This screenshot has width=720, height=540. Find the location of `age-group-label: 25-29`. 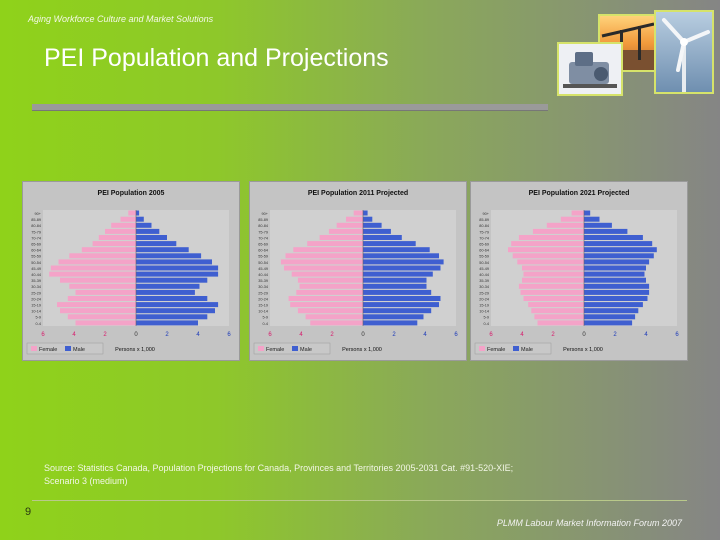

age-group-label: 25-29 is located at coordinates (484, 293).